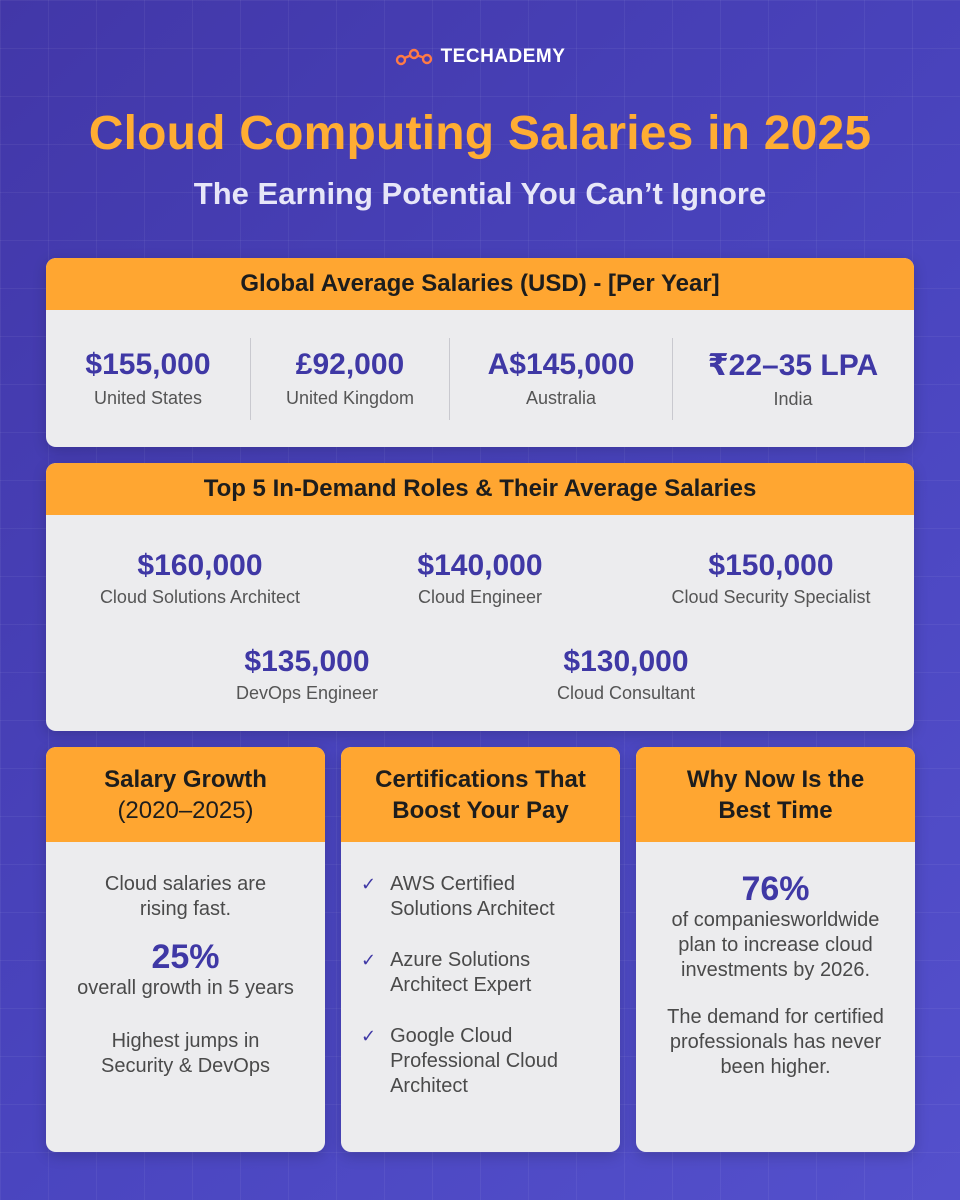  I want to click on cert-name-line2: Solutions Architect, so click(472, 909).